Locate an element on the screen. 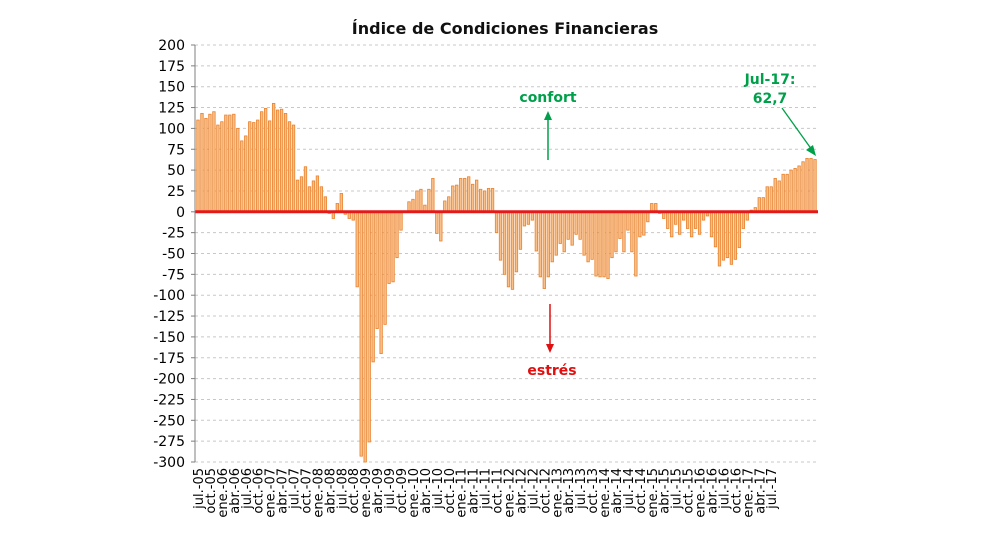 Image resolution: width=1000 pixels, height=540 pixels. y-tick-label: -150 is located at coordinates (169, 338).